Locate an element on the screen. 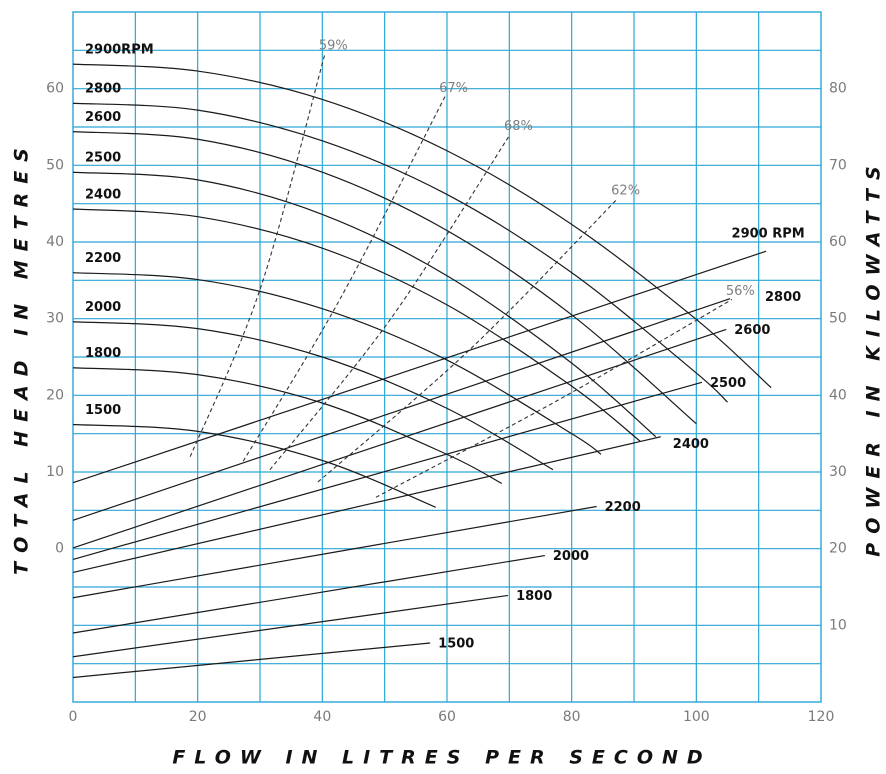  y-tick-label: 0 is located at coordinates (59, 549).